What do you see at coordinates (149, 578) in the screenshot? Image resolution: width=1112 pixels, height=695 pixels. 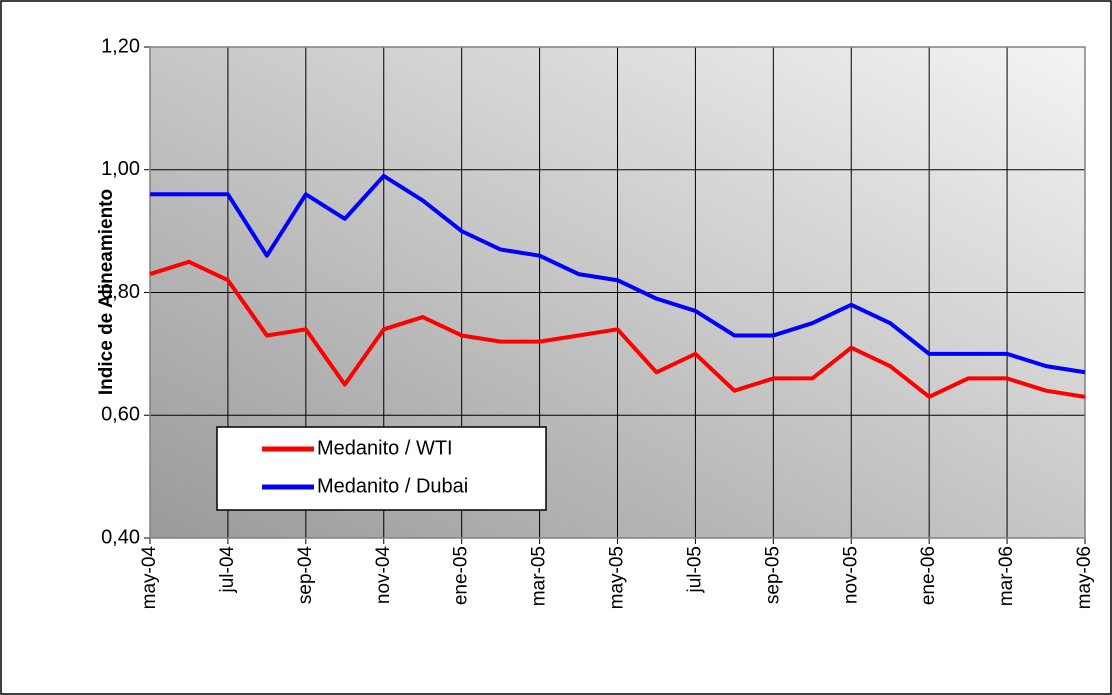 I see `x-tick-label: may-04` at bounding box center [149, 578].